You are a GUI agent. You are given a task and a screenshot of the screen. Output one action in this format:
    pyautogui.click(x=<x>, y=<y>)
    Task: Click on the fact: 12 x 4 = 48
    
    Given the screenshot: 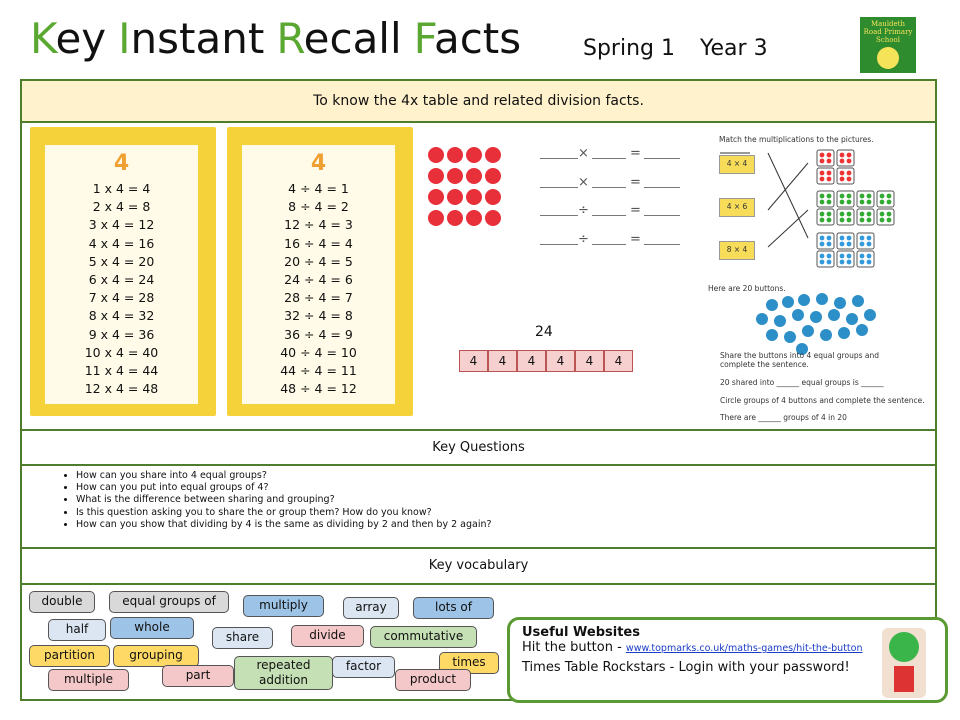 What is the action you would take?
    pyautogui.click(x=121, y=389)
    